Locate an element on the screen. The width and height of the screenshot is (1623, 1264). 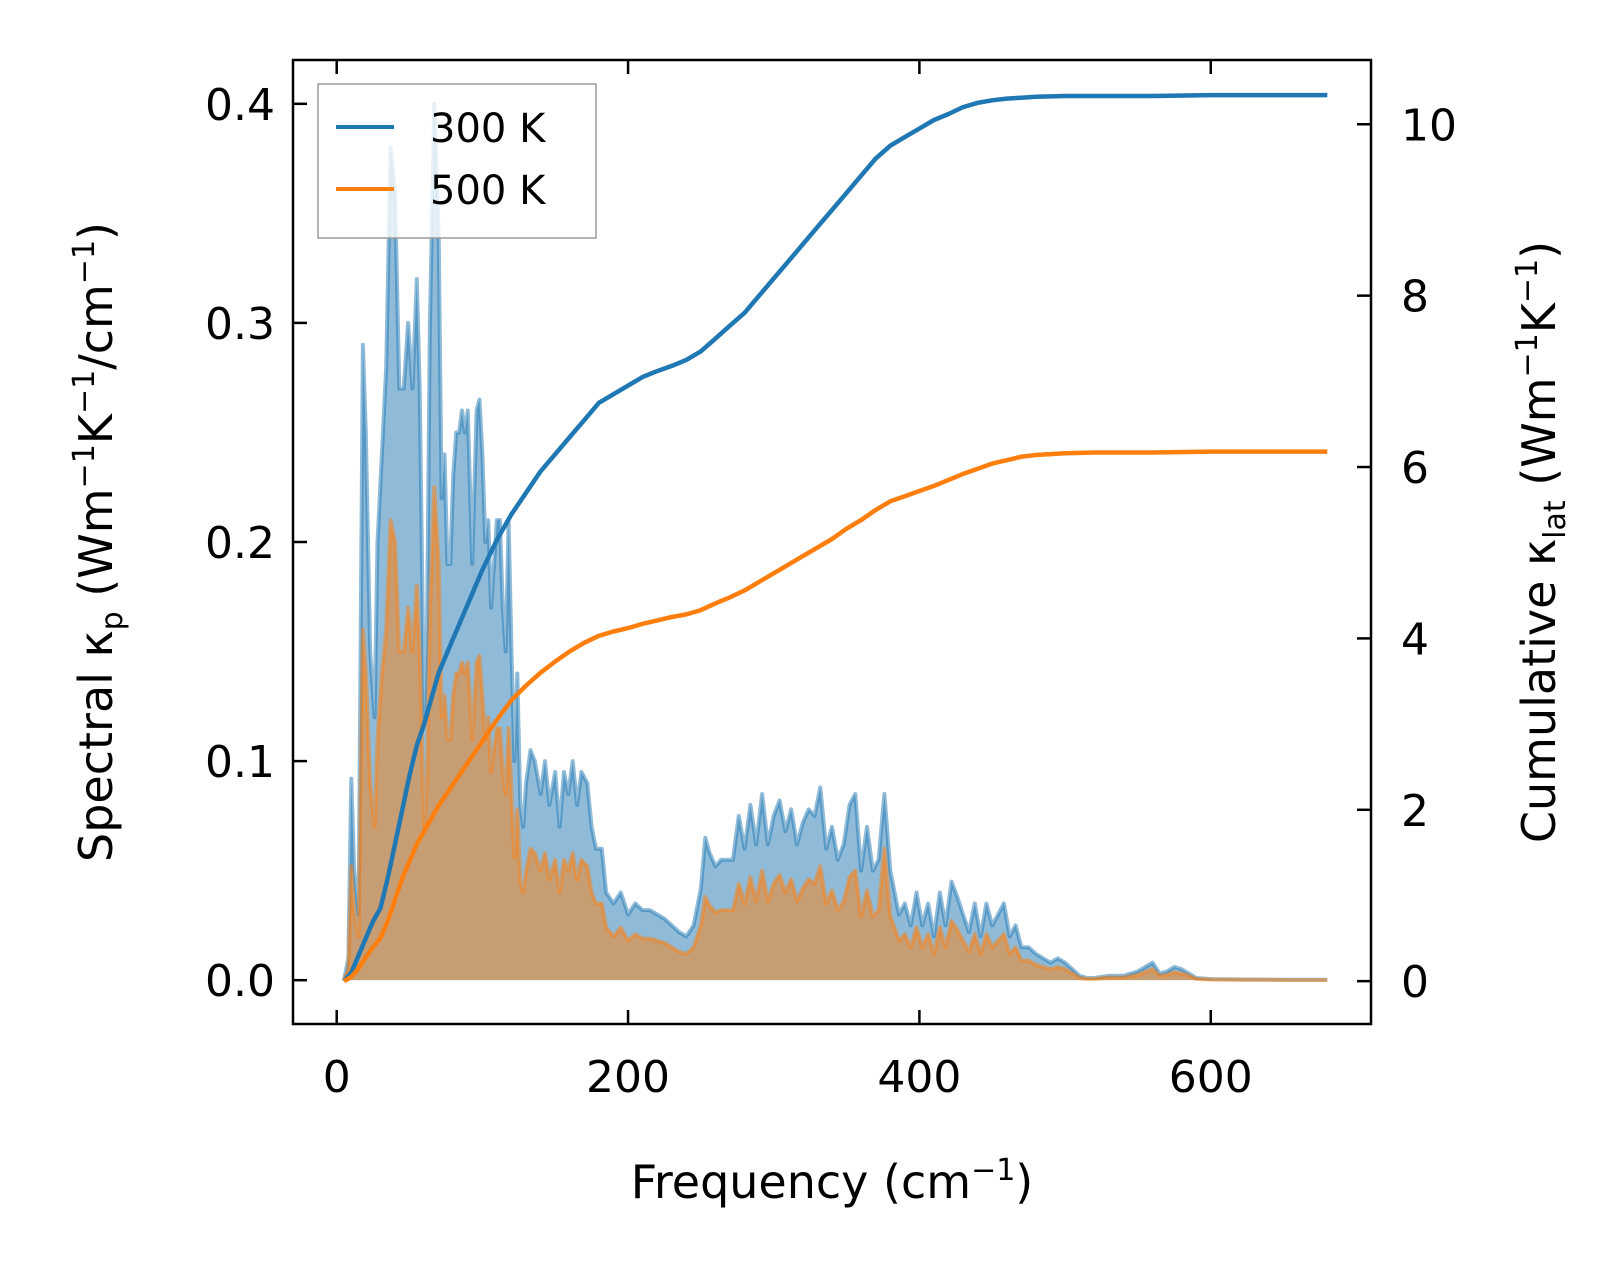
y-tick-label-0.3: 0.3 is located at coordinates (240, 324).